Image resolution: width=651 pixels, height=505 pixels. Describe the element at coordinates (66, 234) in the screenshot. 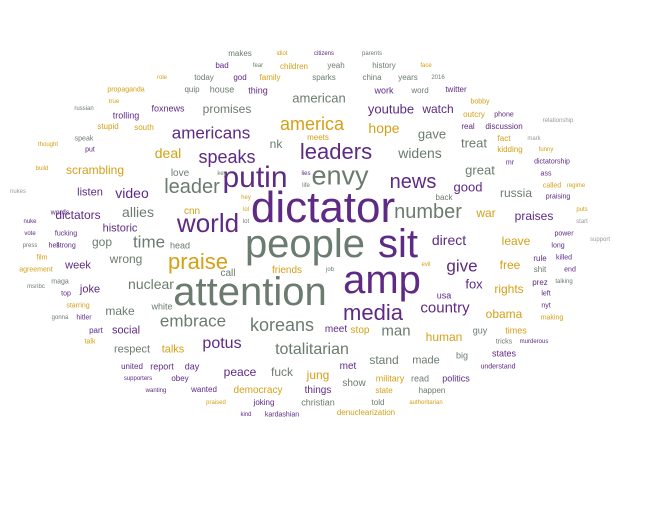

I see `word-fucking: fucking` at that location.